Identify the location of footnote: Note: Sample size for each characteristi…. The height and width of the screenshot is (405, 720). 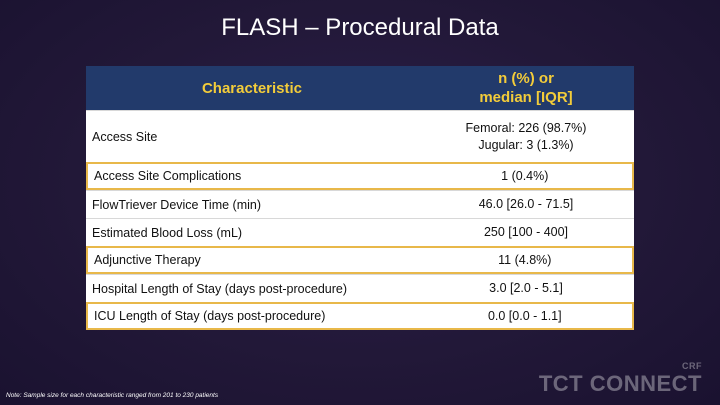
(112, 395).